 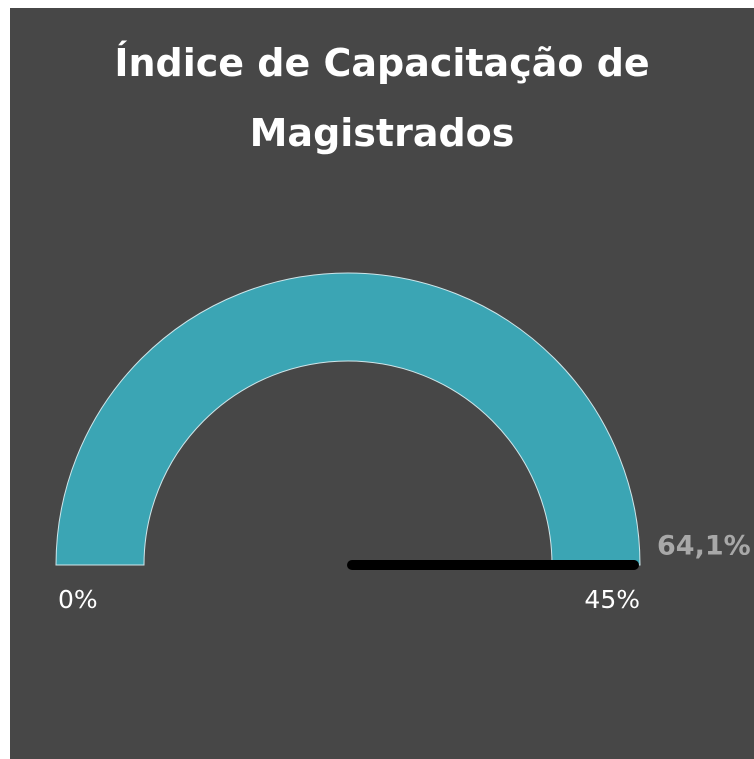 I want to click on tick-label: 45%, so click(x=612, y=599).